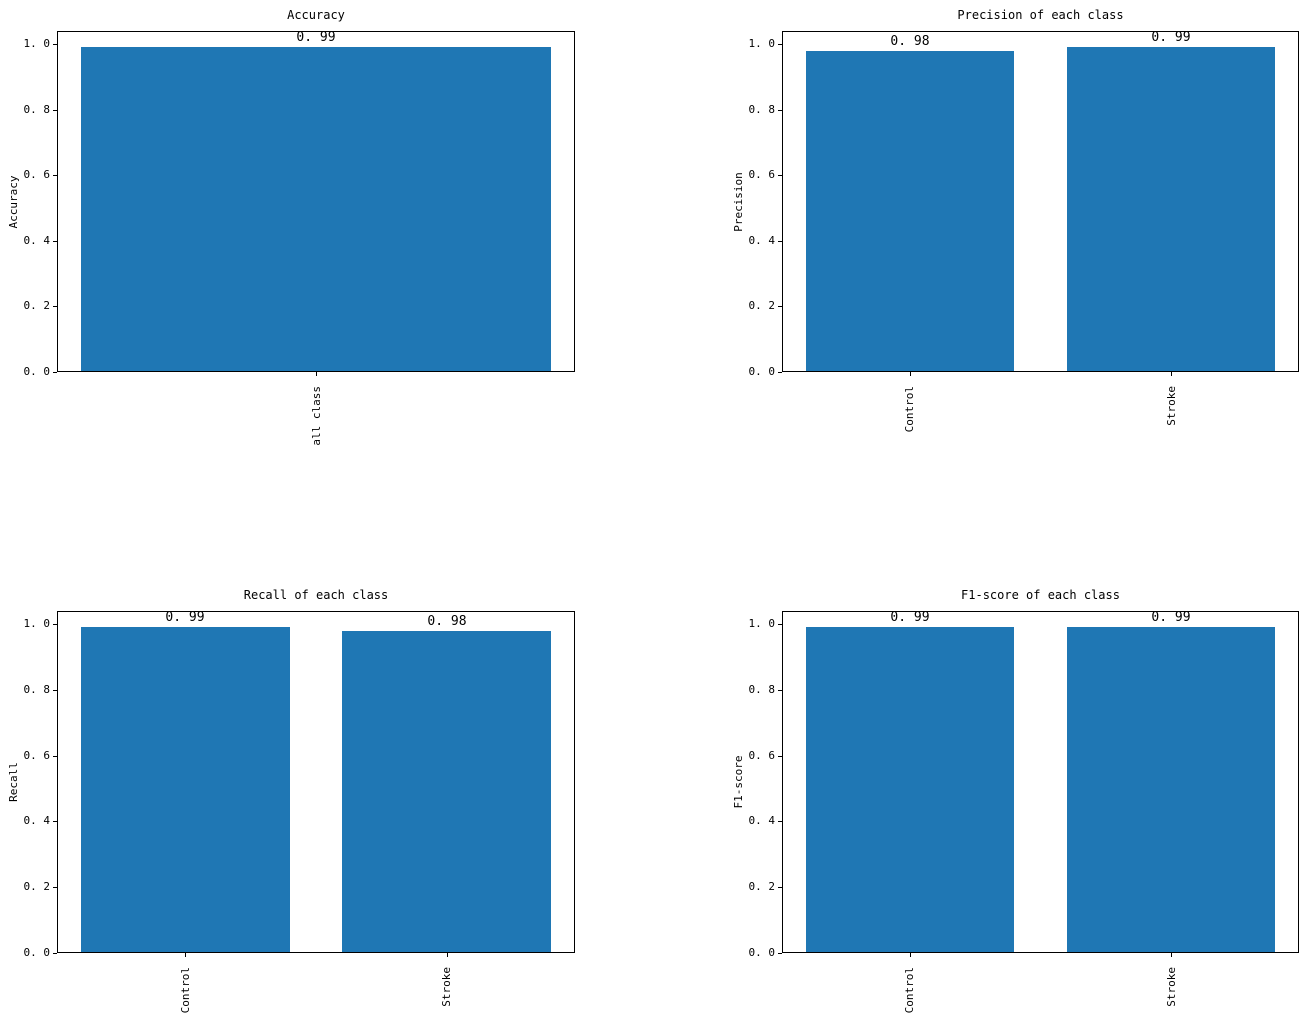  What do you see at coordinates (1040, 15) in the screenshot?
I see `chart-title: Precision of each class` at bounding box center [1040, 15].